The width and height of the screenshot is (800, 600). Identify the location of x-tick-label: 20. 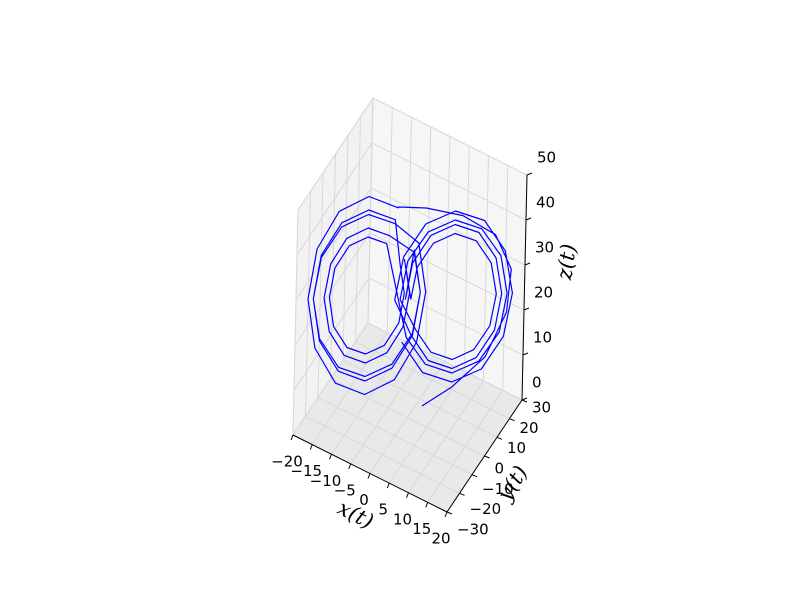
(440, 539).